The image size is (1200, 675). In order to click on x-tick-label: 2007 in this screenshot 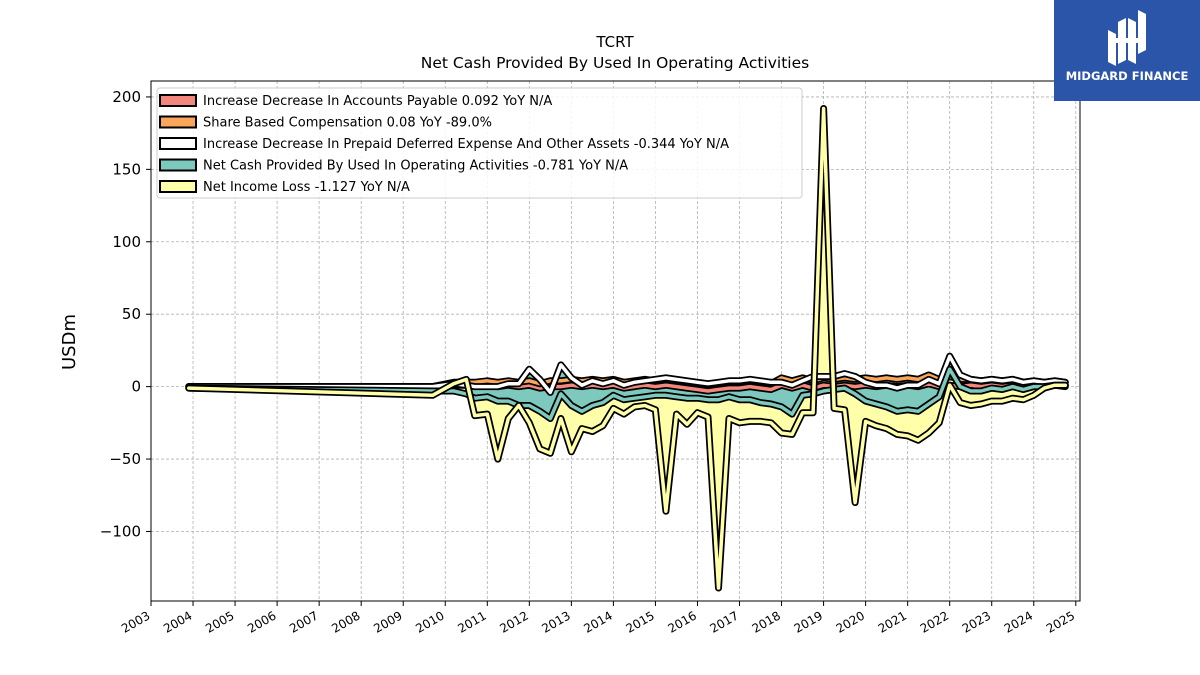, I will do `click(303, 621)`.